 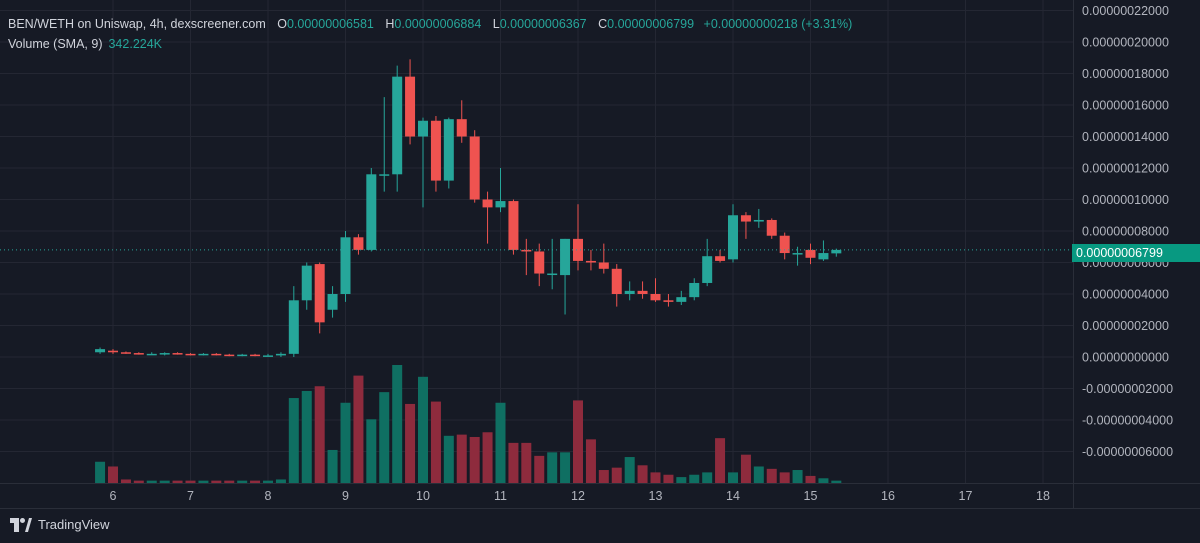 I want to click on time-tick-label: 16, so click(x=888, y=496).